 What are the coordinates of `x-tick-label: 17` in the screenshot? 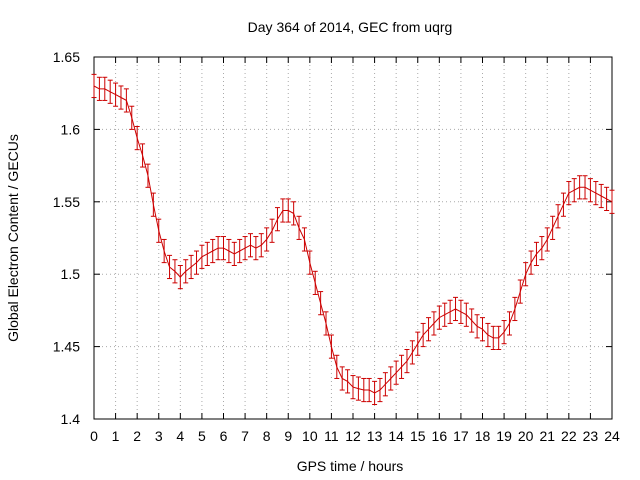 It's located at (461, 436).